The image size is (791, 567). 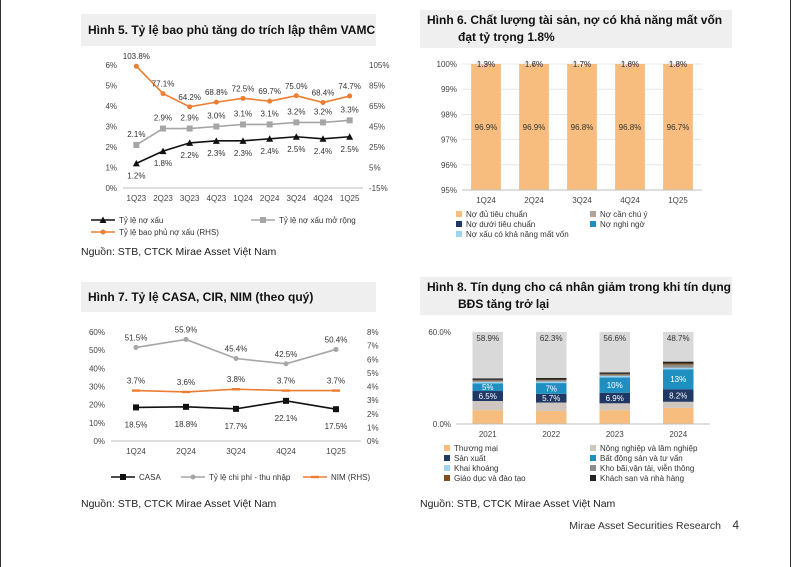 What do you see at coordinates (442, 424) in the screenshot?
I see `y-tick-label: 0.0%` at bounding box center [442, 424].